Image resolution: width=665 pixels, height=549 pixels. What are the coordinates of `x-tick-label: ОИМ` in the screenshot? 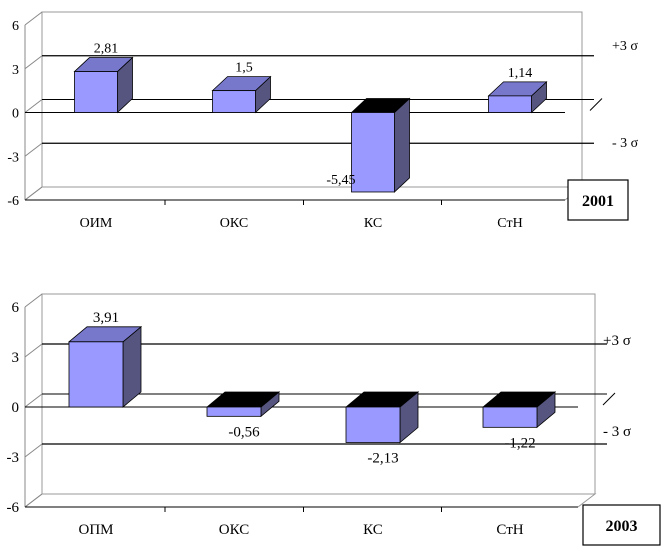 It's located at (96, 223).